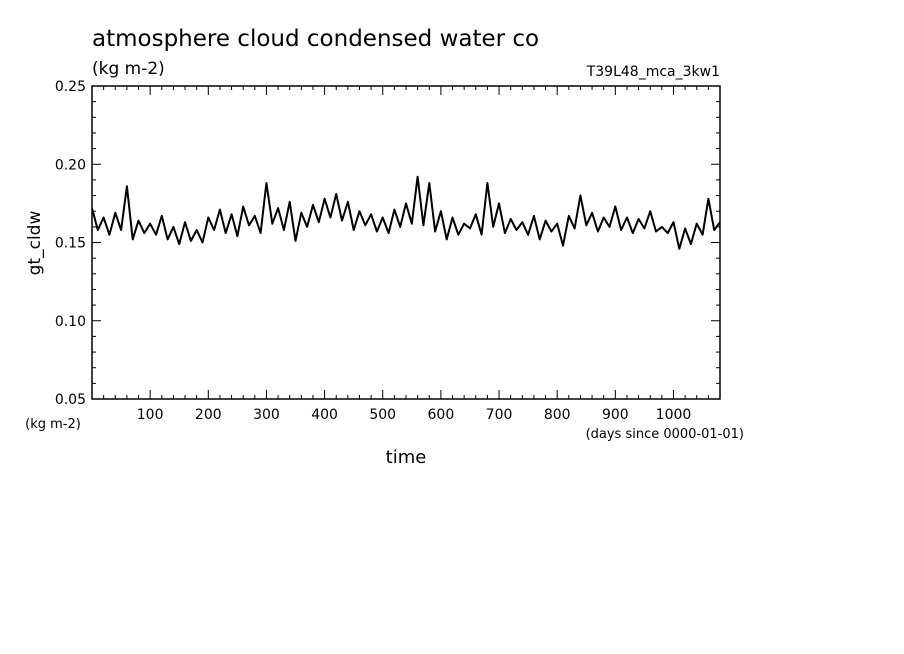 This screenshot has width=904, height=654. What do you see at coordinates (70, 244) in the screenshot?
I see `y-tick-label: 0.15` at bounding box center [70, 244].